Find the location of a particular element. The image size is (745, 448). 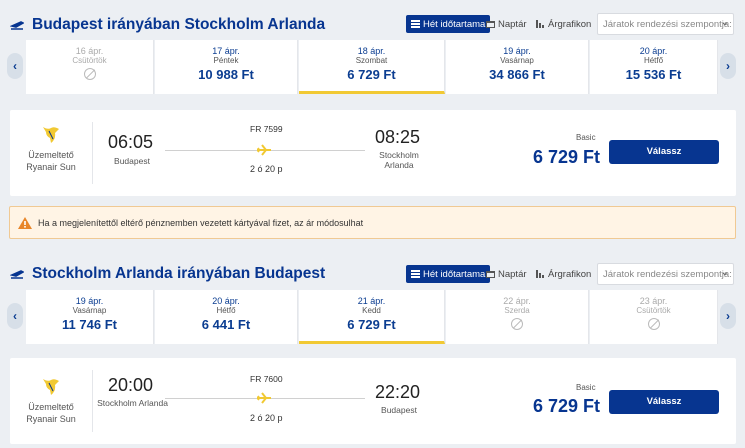

date-cell: 23 ápr. Csütörtök is located at coordinates (654, 317).